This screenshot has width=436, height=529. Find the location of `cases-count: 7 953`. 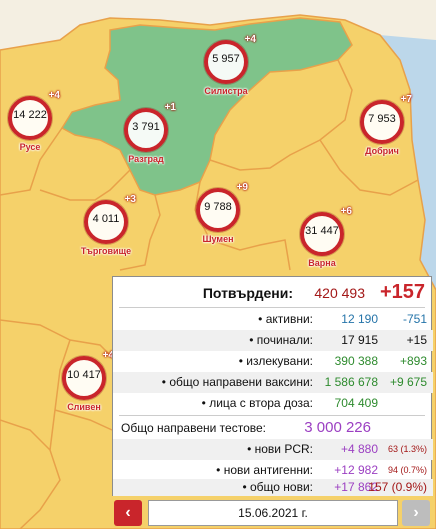

cases-count: 7 953 is located at coordinates (382, 119).